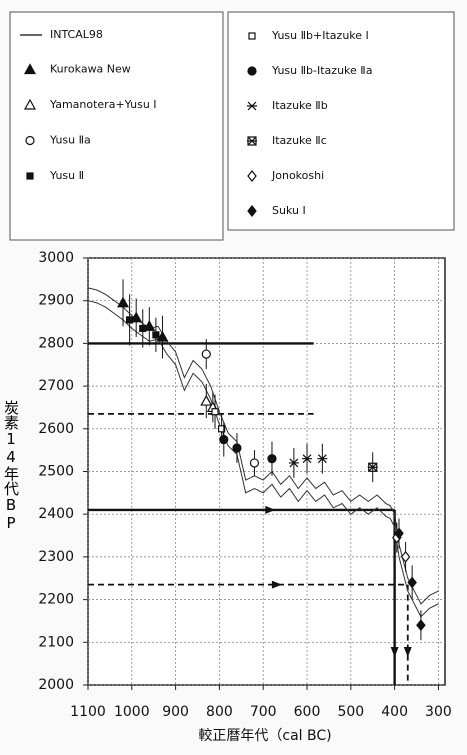 The height and width of the screenshot is (755, 467). Describe the element at coordinates (219, 712) in the screenshot. I see `x-tick-label: 800` at that location.